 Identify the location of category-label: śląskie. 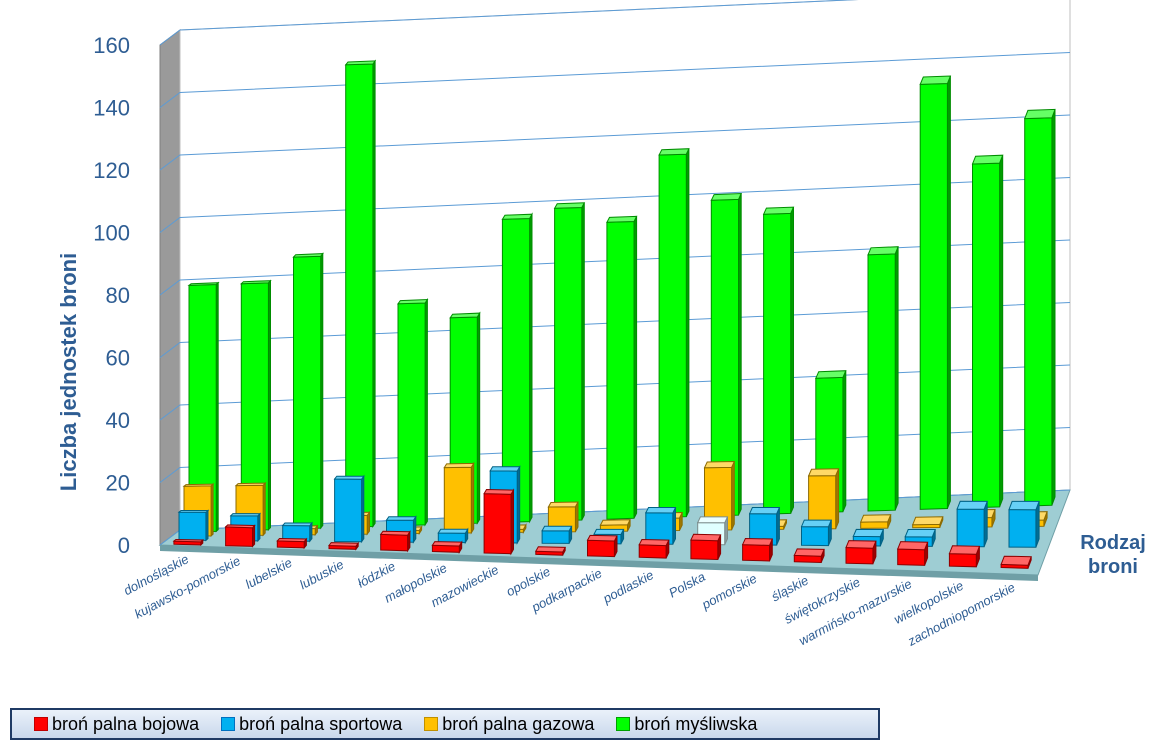
(790, 588).